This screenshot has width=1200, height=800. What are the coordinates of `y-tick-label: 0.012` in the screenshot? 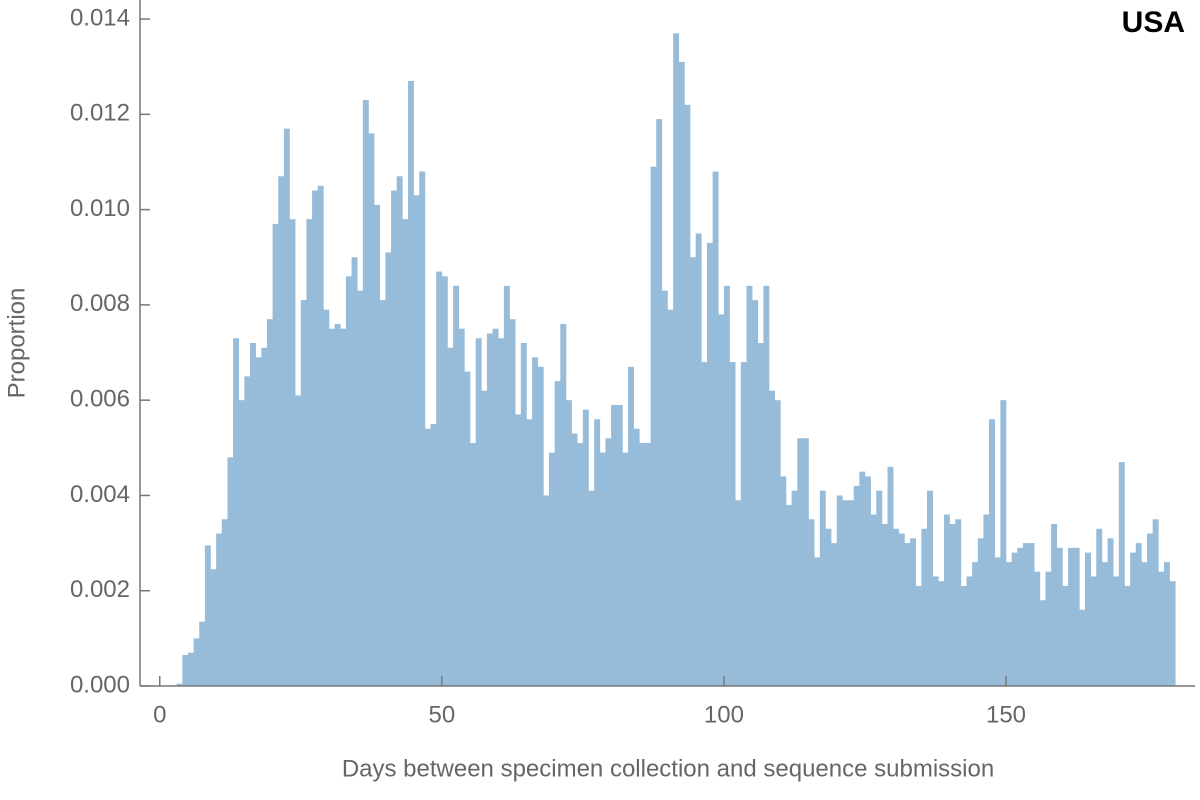 It's located at (100, 113).